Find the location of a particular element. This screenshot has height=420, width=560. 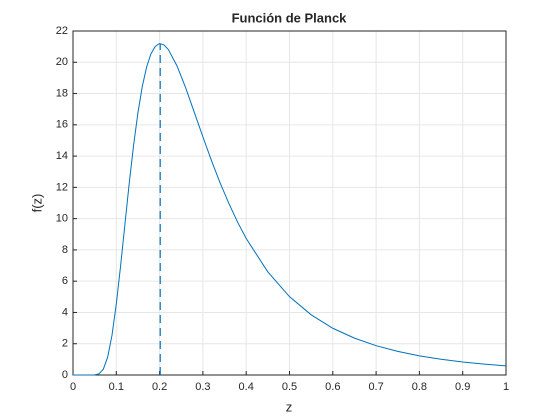

y-tick-label: 4 is located at coordinates (65, 312).